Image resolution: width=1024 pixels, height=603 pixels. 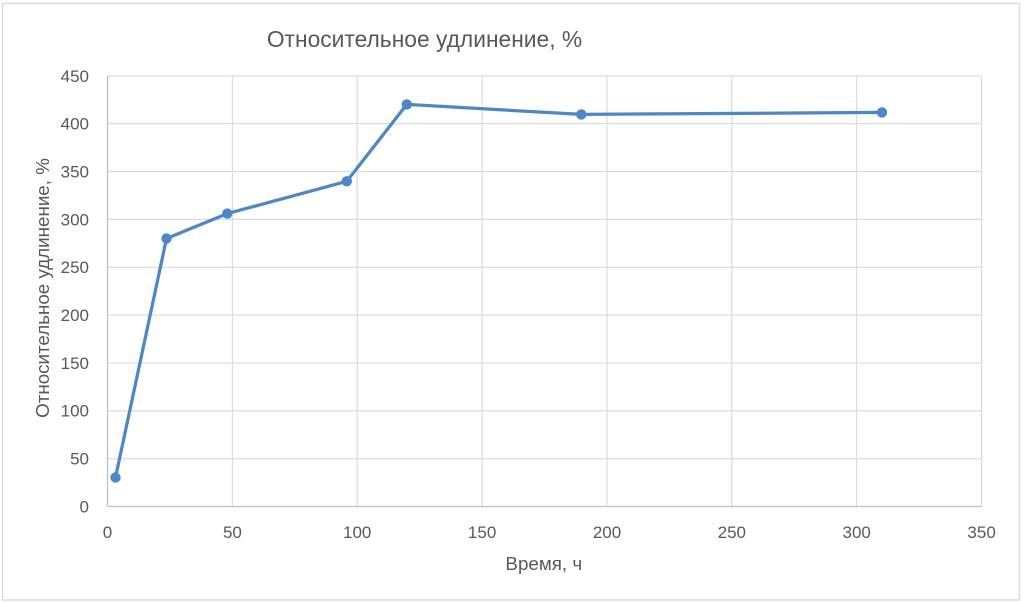 I want to click on svg-text: 400, so click(x=75, y=124).